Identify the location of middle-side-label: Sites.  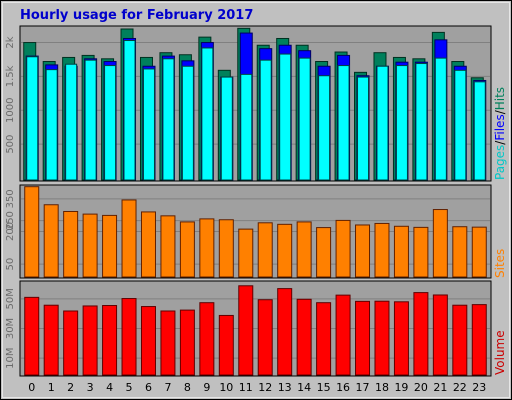
(500, 263).